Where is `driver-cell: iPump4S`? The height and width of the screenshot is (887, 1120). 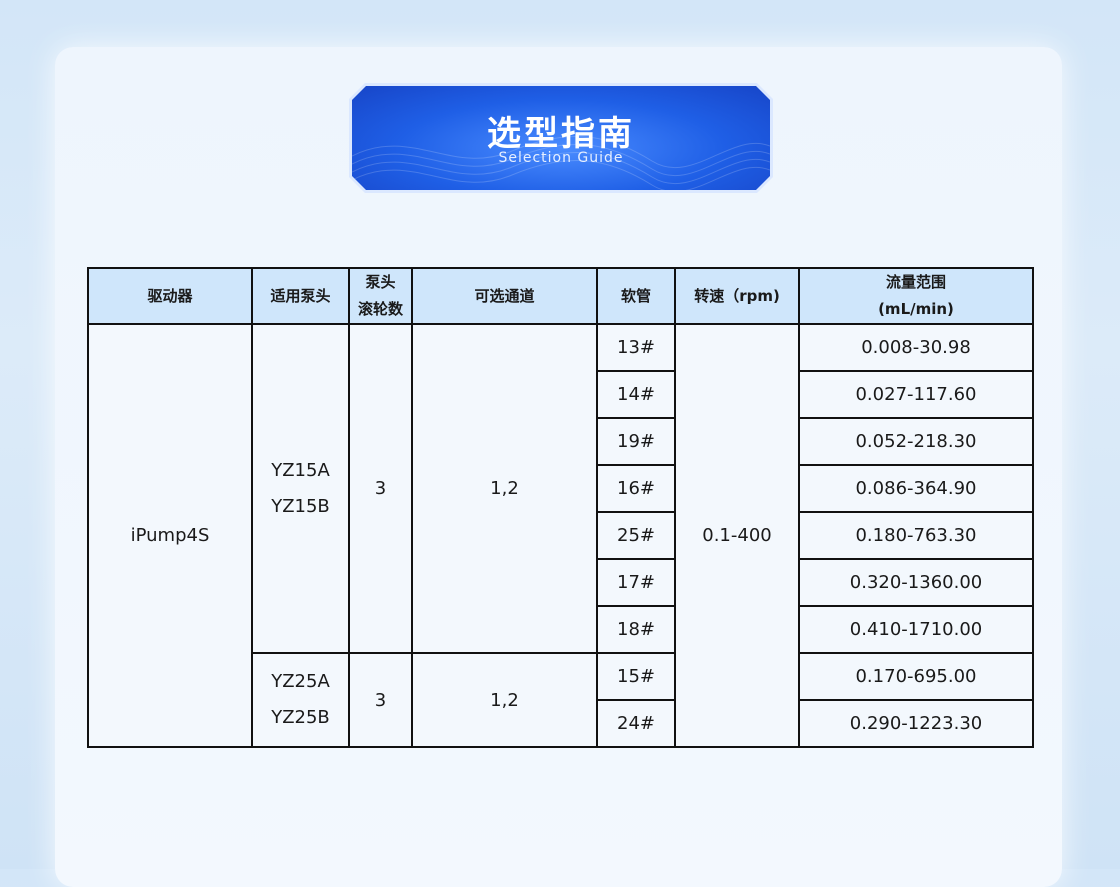 driver-cell: iPump4S is located at coordinates (170, 535).